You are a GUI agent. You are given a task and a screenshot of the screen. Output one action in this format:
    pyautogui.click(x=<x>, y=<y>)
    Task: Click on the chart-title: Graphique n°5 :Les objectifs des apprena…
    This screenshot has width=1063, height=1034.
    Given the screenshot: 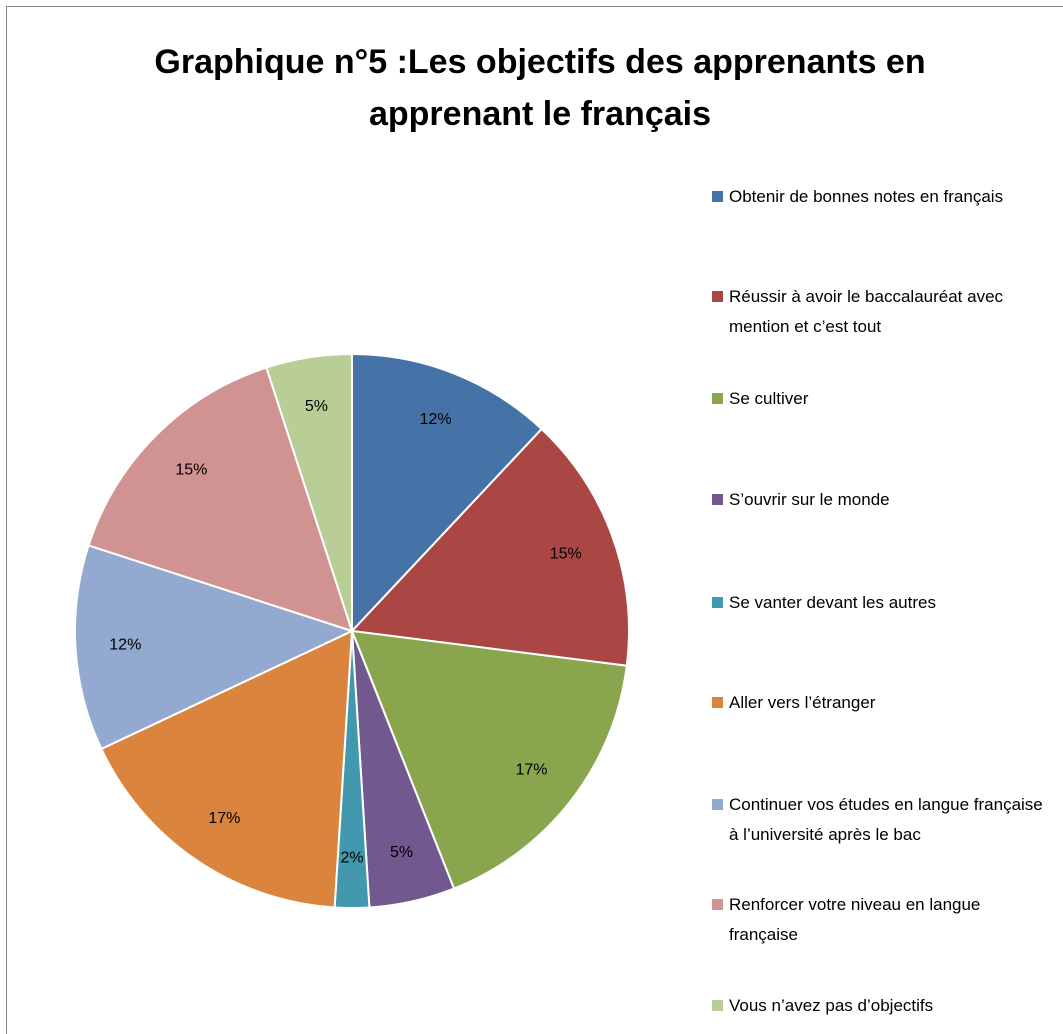 What is the action you would take?
    pyautogui.click(x=540, y=88)
    